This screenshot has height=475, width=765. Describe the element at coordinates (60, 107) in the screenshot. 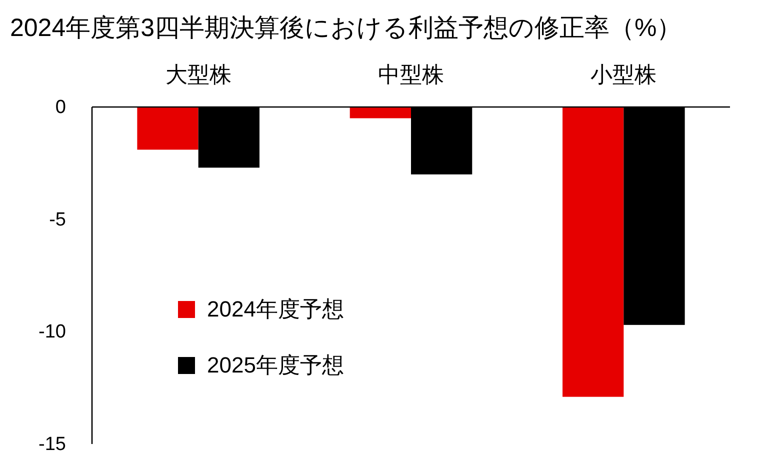

I see `y-tick-label: 0` at that location.